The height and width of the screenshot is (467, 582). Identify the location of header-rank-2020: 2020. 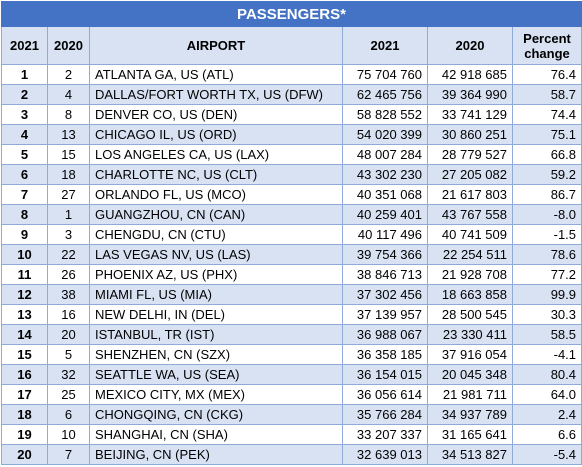
(68, 45).